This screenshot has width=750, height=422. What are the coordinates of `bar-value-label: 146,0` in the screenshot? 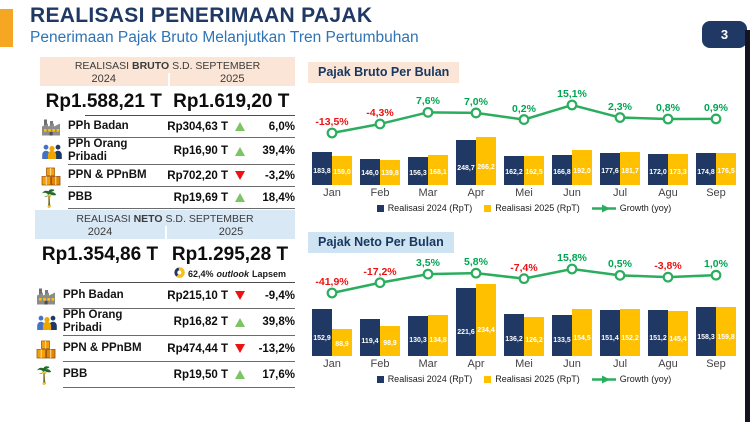 It's located at (370, 174).